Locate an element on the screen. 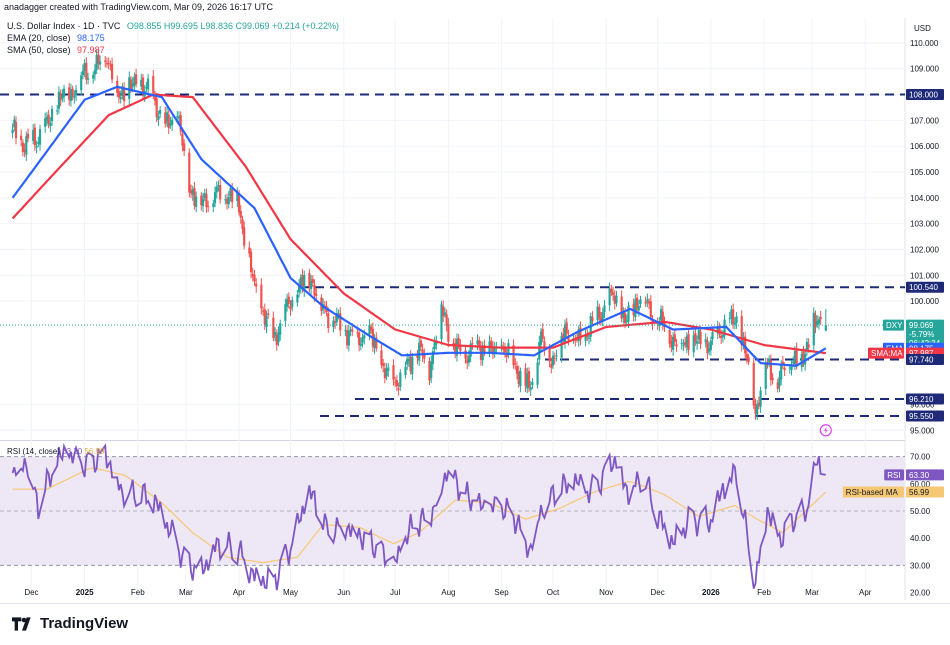 Image resolution: width=950 pixels, height=645 pixels. time-tick-label: Feb is located at coordinates (138, 592).